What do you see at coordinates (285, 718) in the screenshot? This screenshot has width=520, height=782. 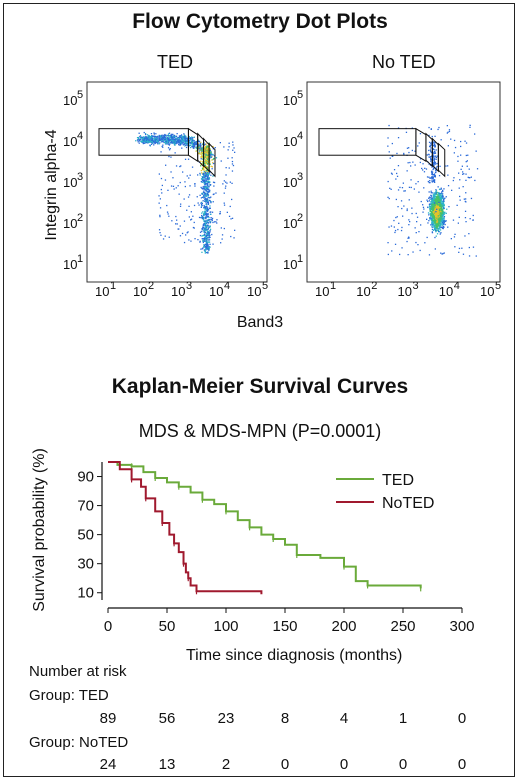 I see `risk-count: 8` at bounding box center [285, 718].